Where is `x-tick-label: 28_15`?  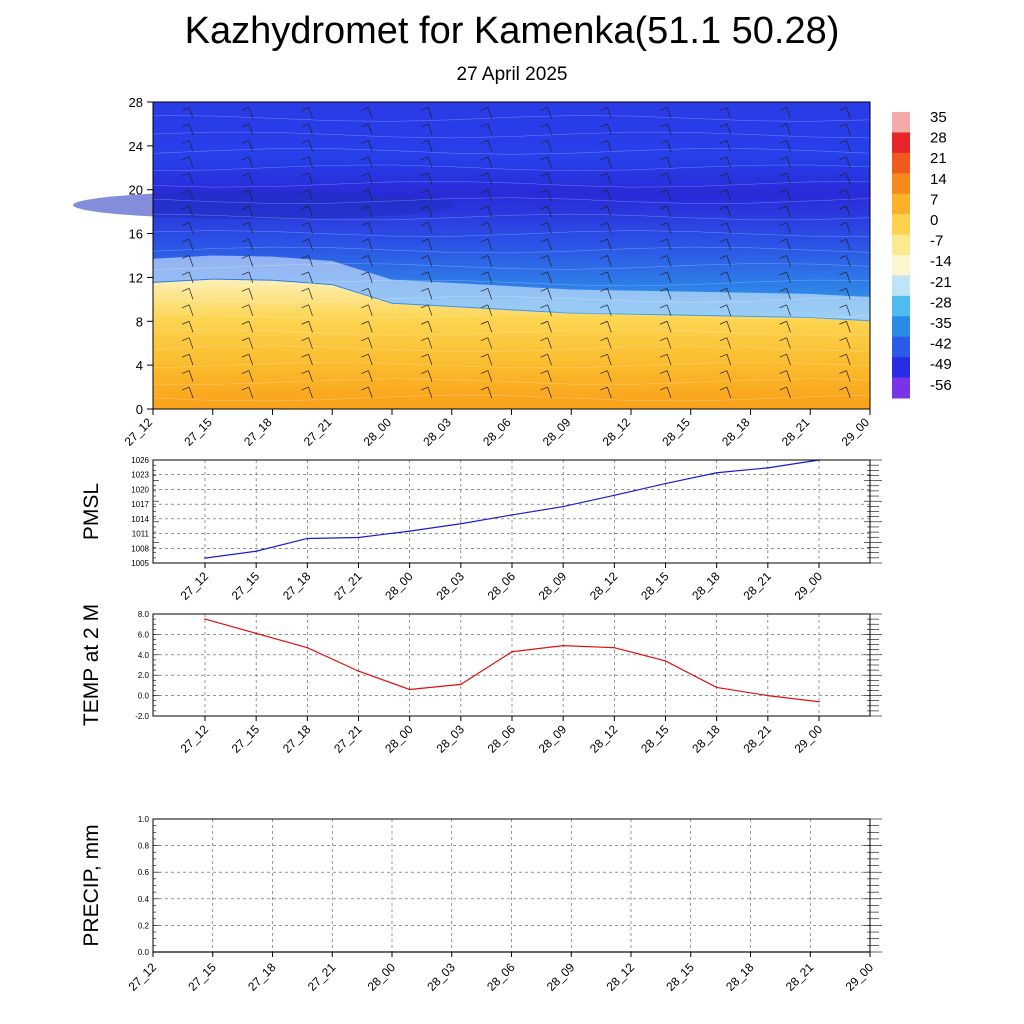 x-tick-label: 28_15 is located at coordinates (676, 432).